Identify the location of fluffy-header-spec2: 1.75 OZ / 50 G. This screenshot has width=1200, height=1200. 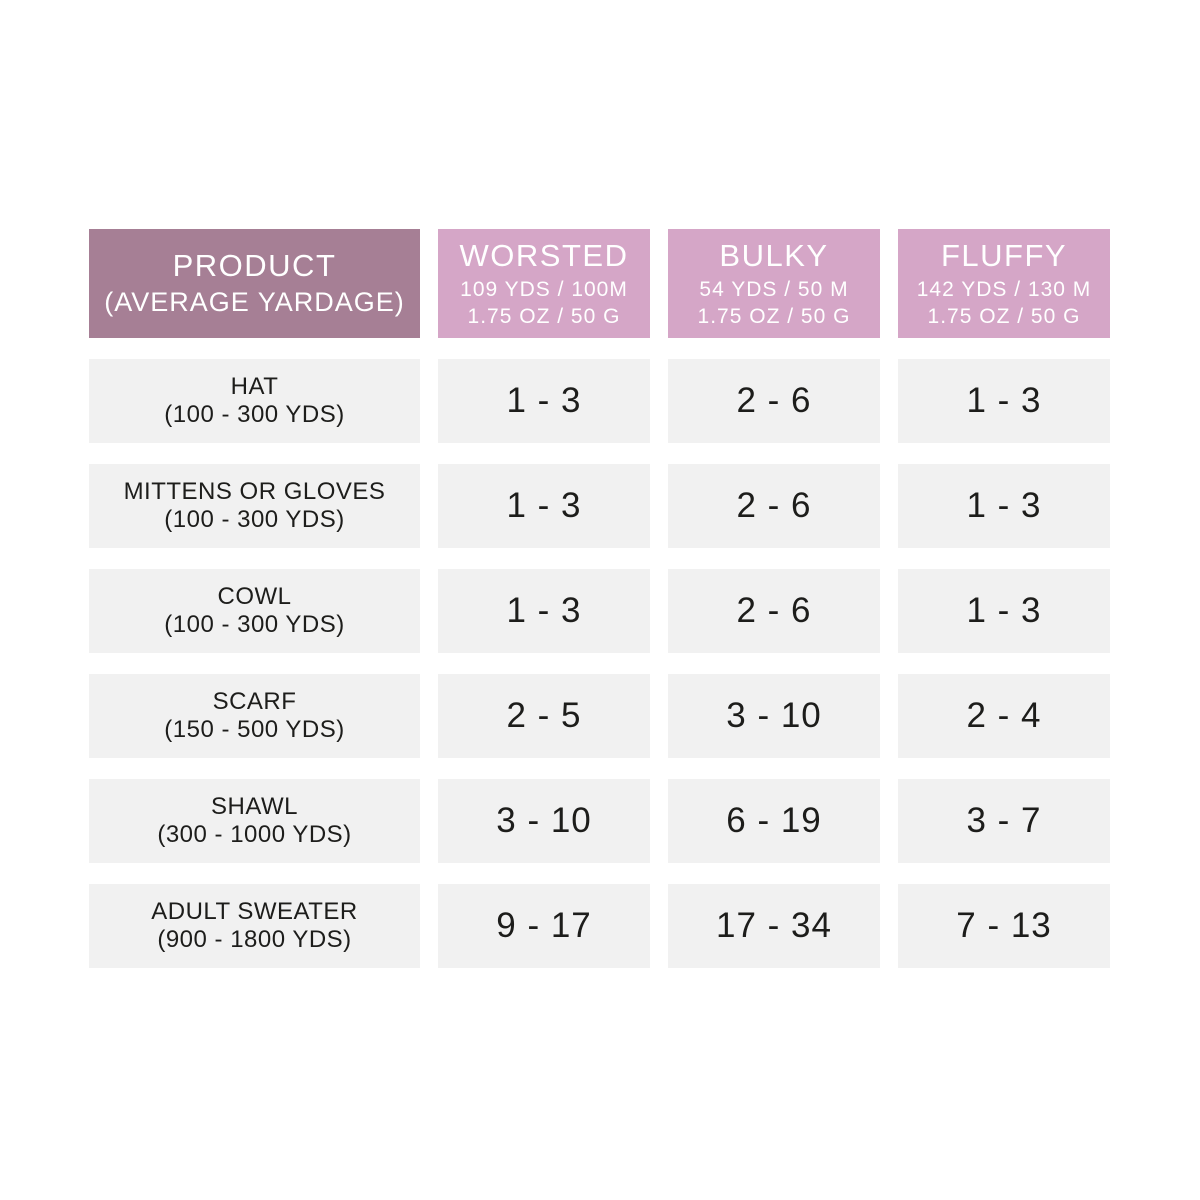
(1004, 316).